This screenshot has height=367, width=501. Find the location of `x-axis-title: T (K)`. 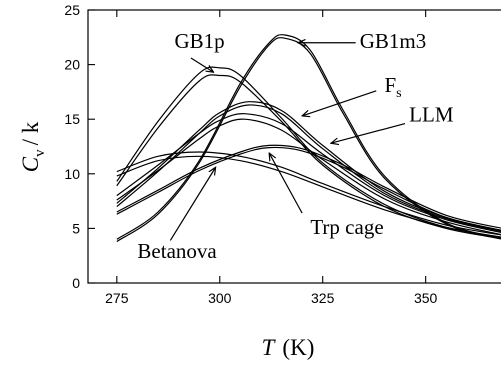

x-axis-title: T (K) is located at coordinates (288, 347).